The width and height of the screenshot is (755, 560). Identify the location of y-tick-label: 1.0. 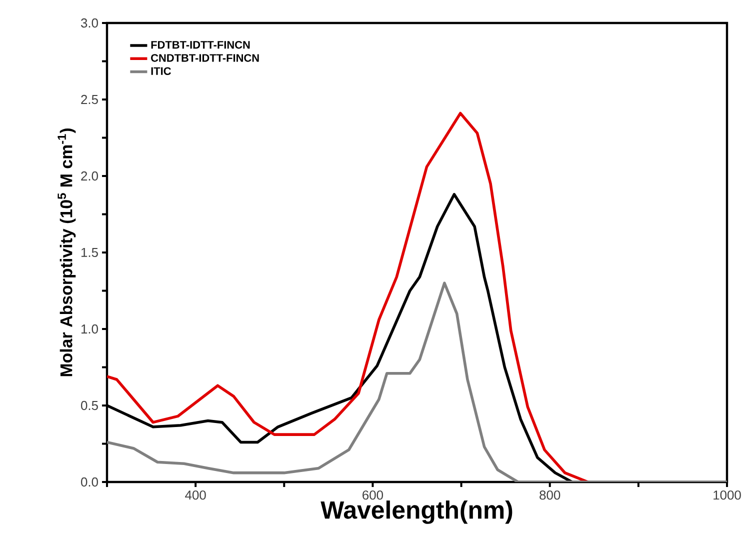
(89, 329).